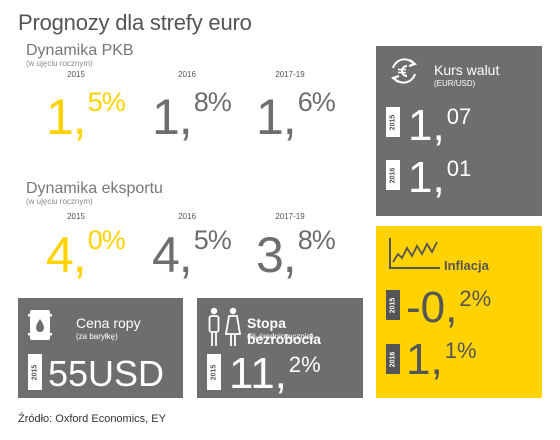 This screenshot has height=440, width=560. Describe the element at coordinates (415, 253) in the screenshot. I see `line-chart-icon` at that location.